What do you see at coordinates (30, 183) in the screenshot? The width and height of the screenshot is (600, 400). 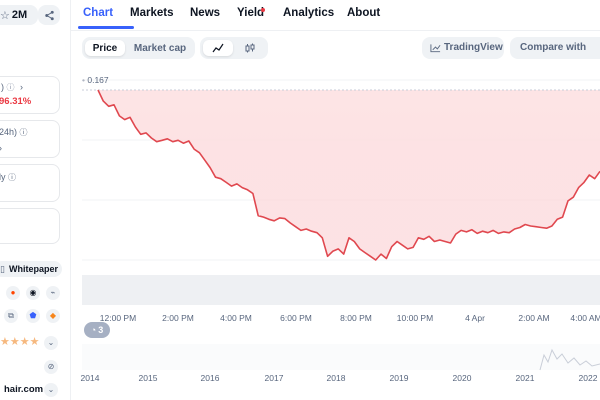 I see `fdv-card: ly ⓘ` at bounding box center [30, 183].